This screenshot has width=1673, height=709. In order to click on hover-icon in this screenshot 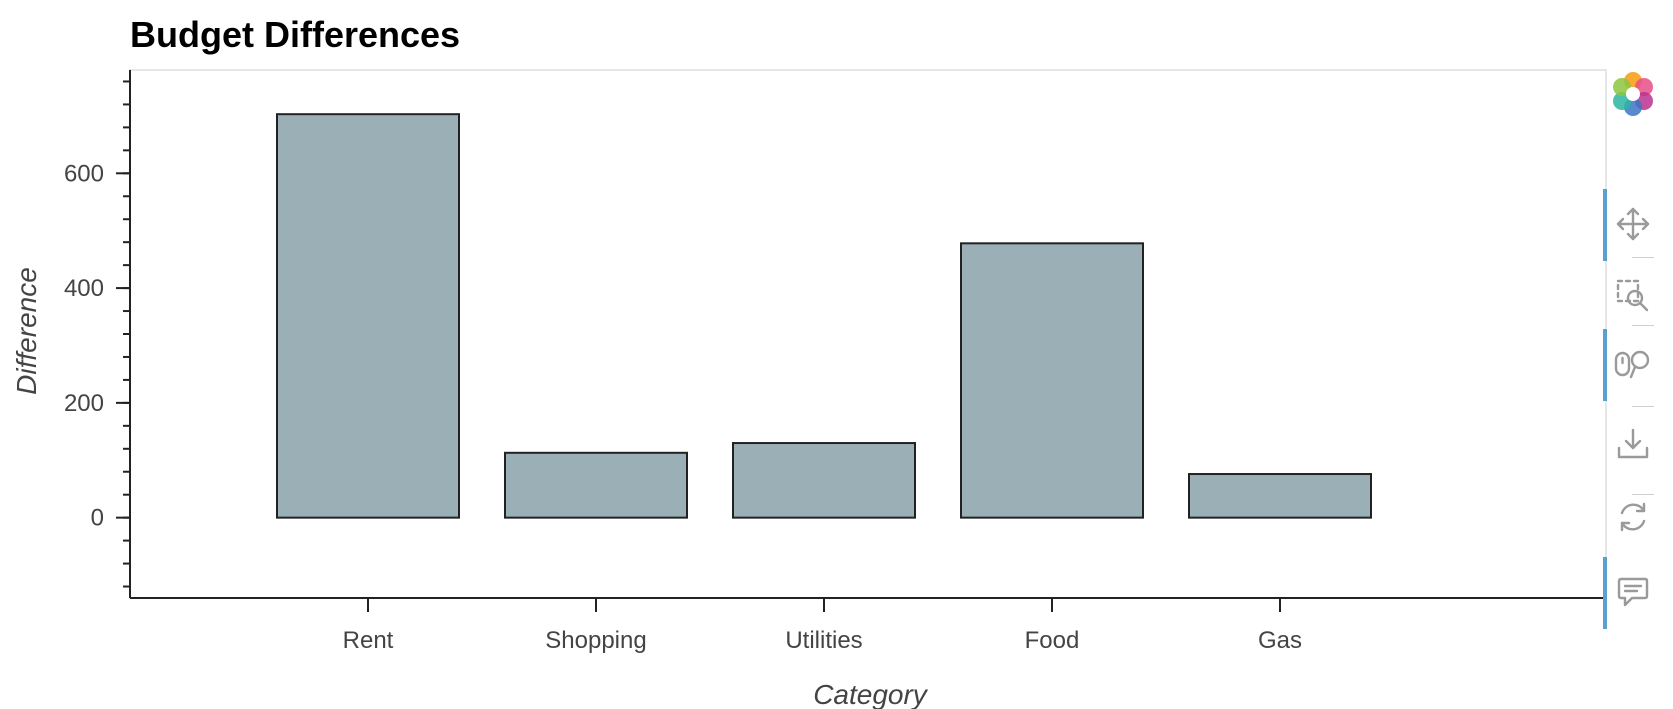, I will do `click(1633, 592)`.